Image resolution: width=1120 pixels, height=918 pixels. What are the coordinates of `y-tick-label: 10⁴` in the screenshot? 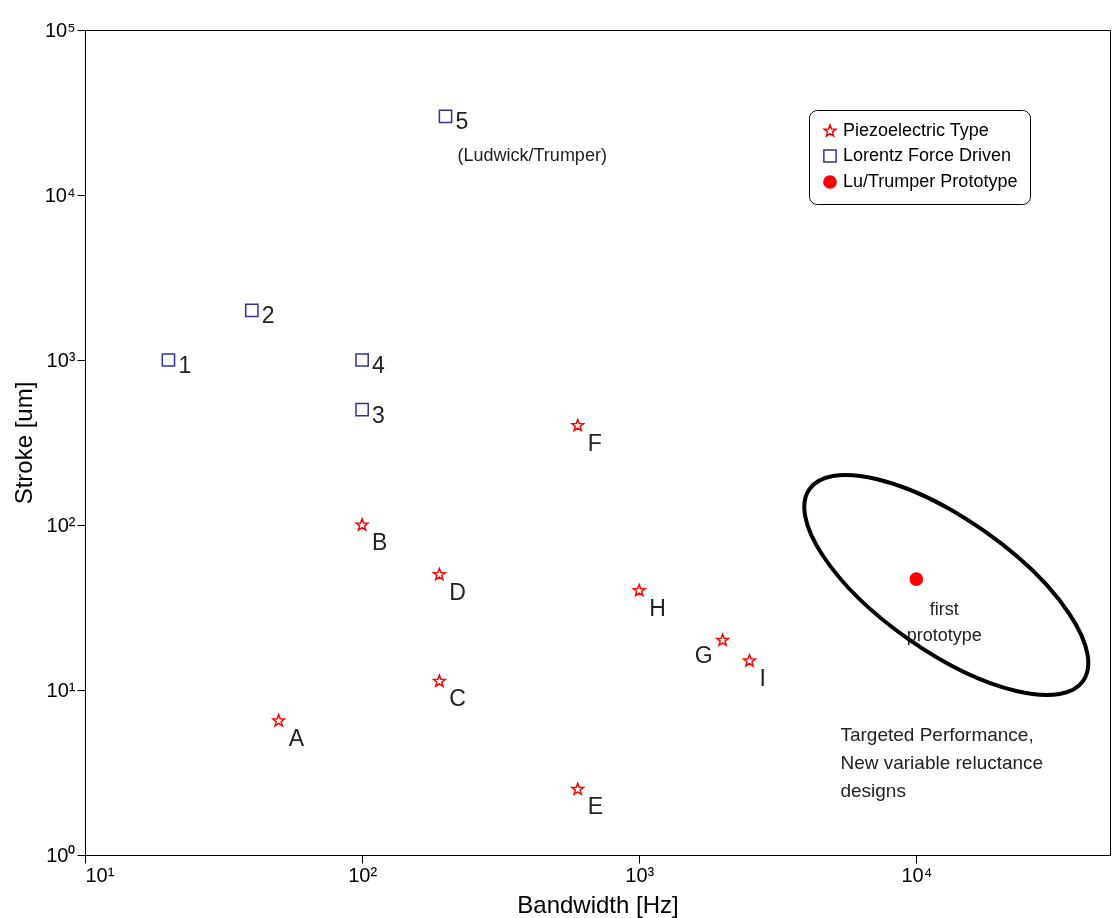 It's located at (60, 194).